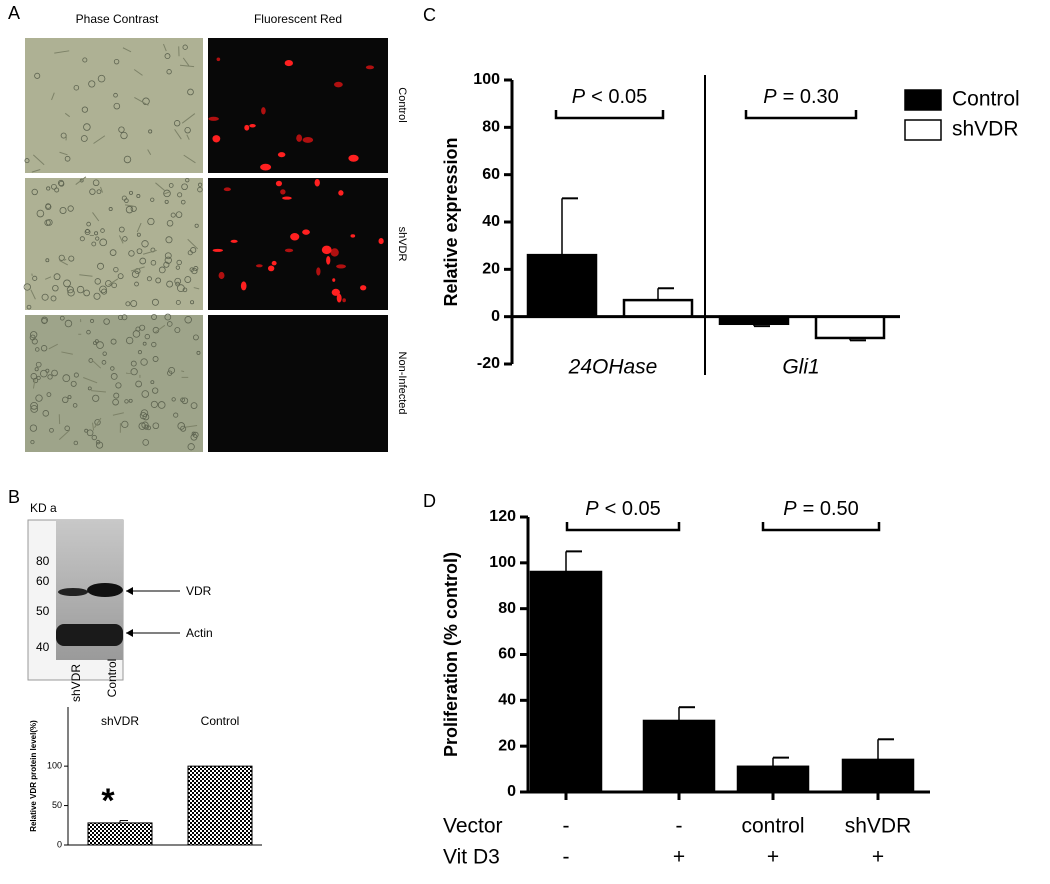  What do you see at coordinates (76, 683) in the screenshot?
I see `lane-label: shVDR` at bounding box center [76, 683].